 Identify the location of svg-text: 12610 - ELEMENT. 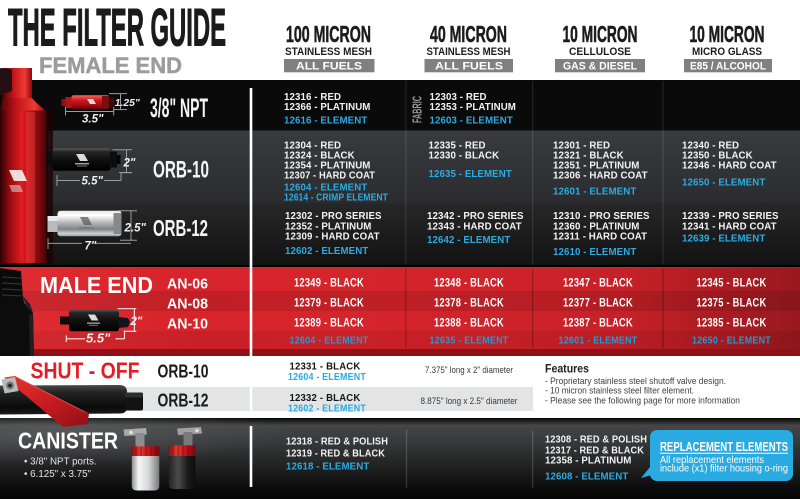
(594, 252).